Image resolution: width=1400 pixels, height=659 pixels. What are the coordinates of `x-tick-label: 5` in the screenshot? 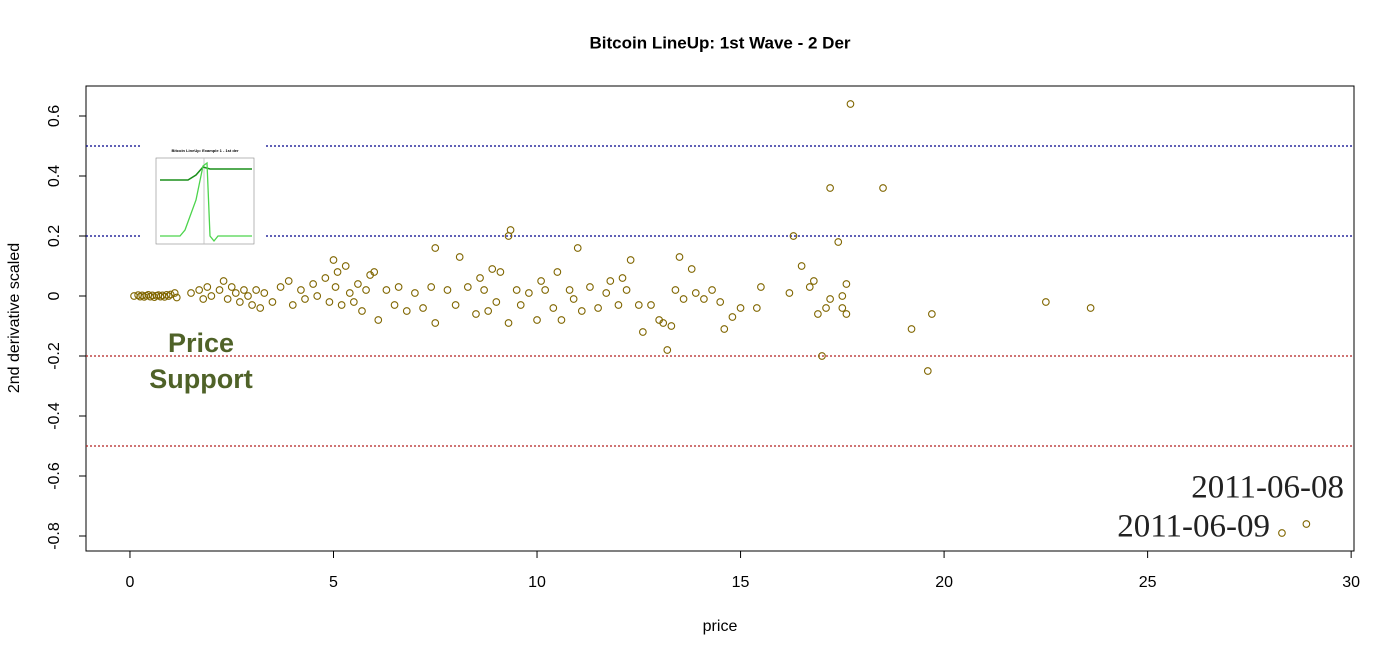 It's located at (333, 582).